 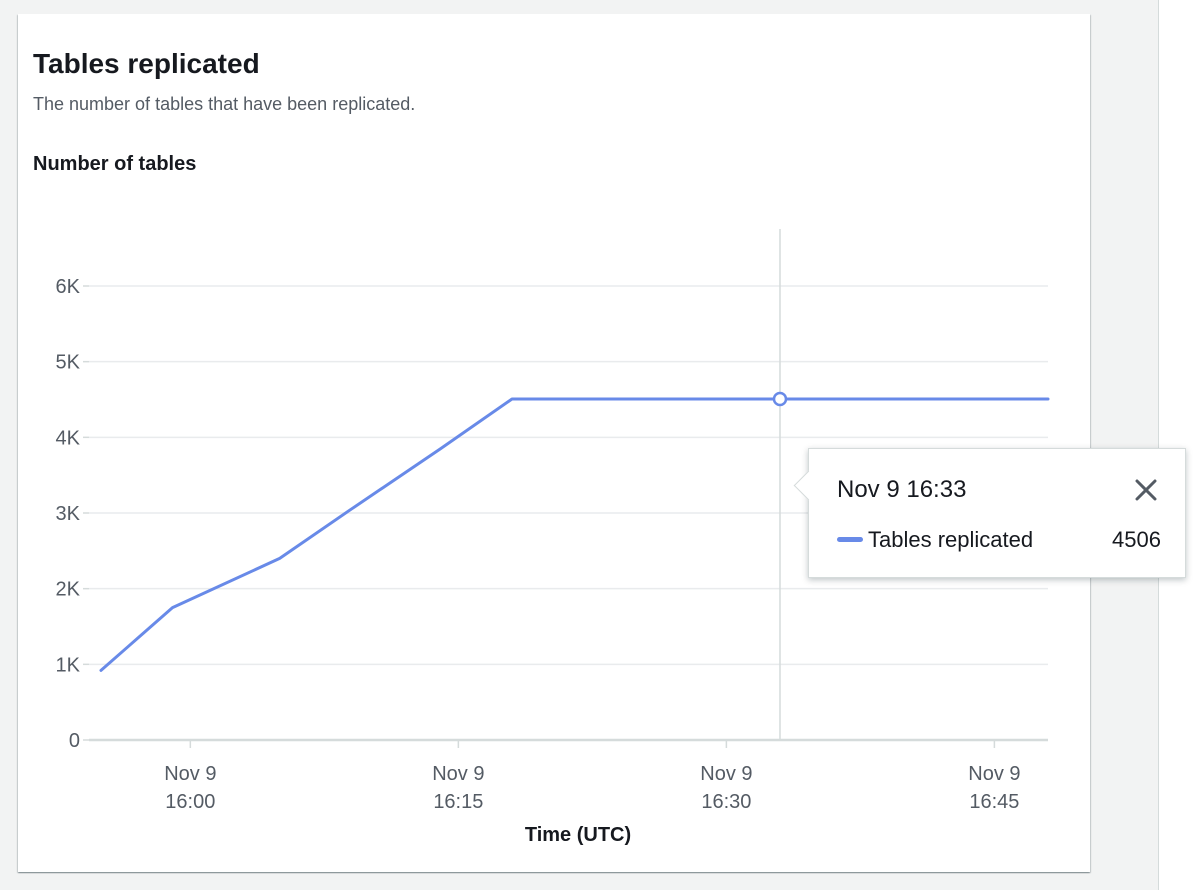 What do you see at coordinates (850, 539) in the screenshot?
I see `series-swatch` at bounding box center [850, 539].